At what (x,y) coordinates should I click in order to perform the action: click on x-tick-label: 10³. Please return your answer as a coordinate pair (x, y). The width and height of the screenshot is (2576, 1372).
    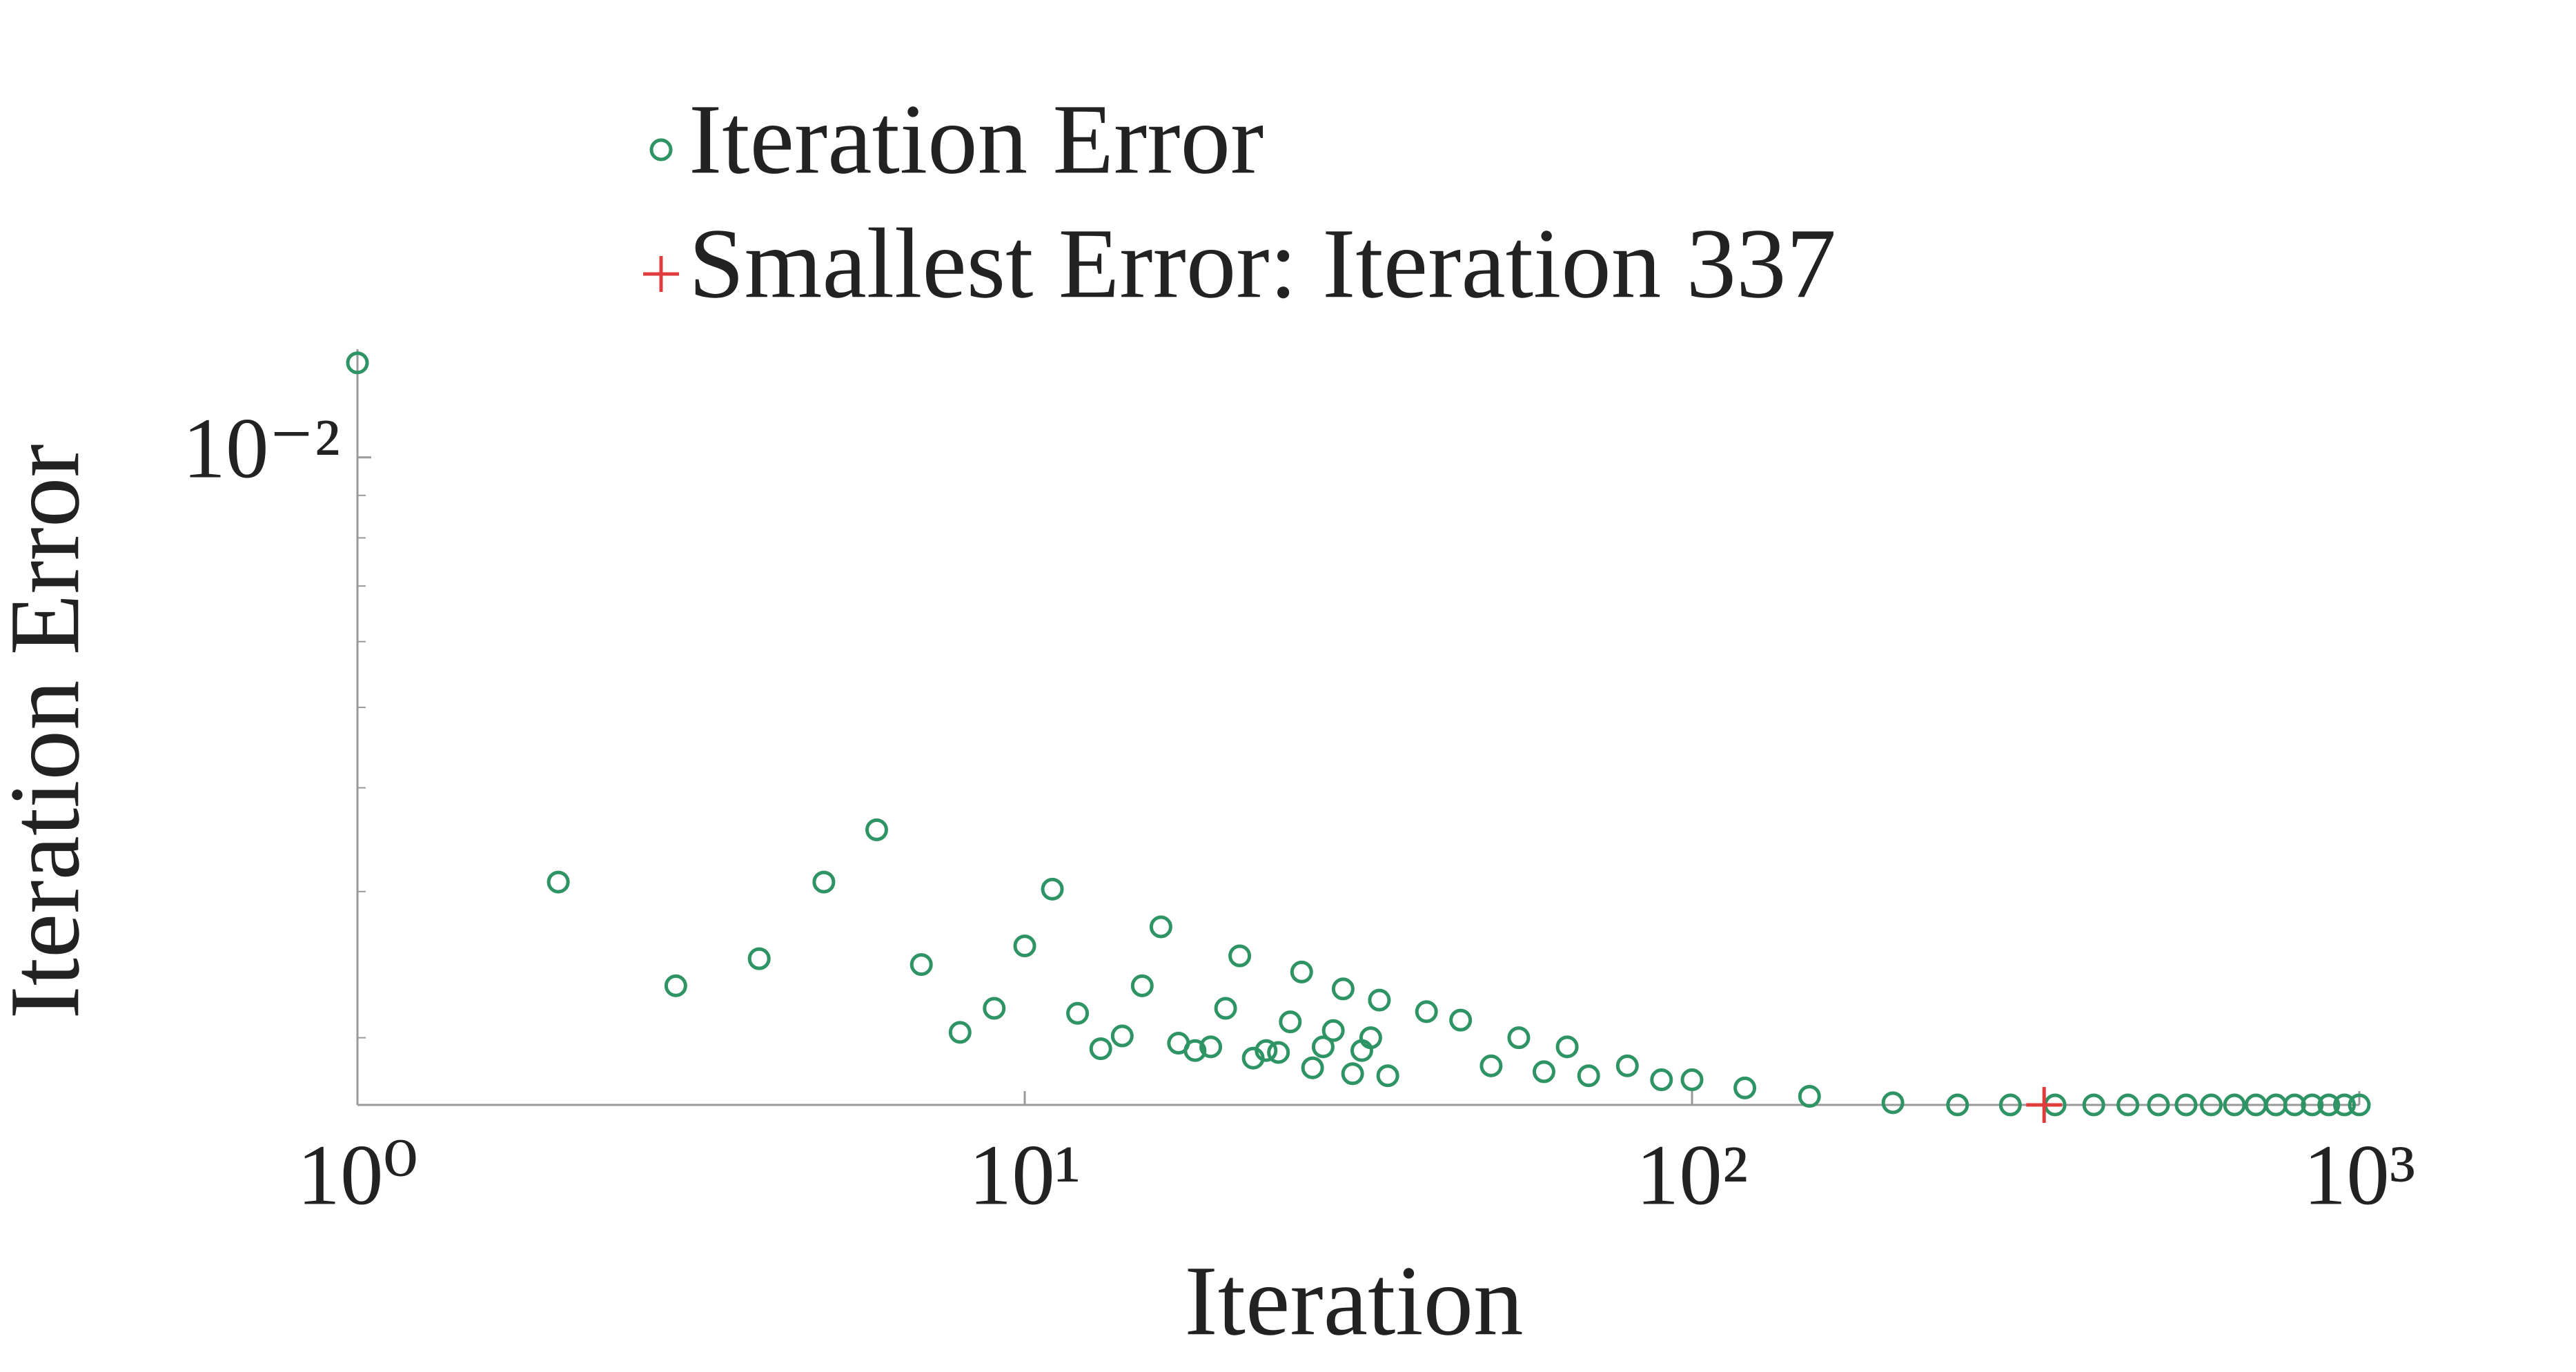
    Looking at the image, I should click on (2359, 1176).